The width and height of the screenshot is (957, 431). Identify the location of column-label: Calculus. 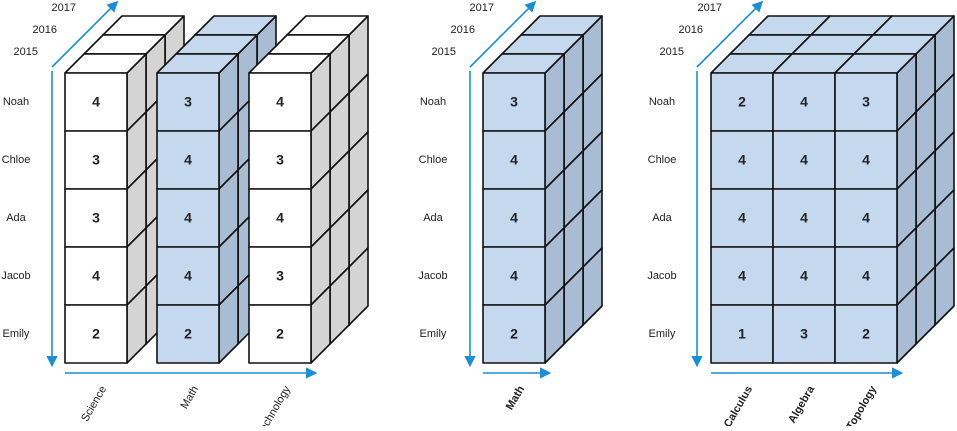
(738, 405).